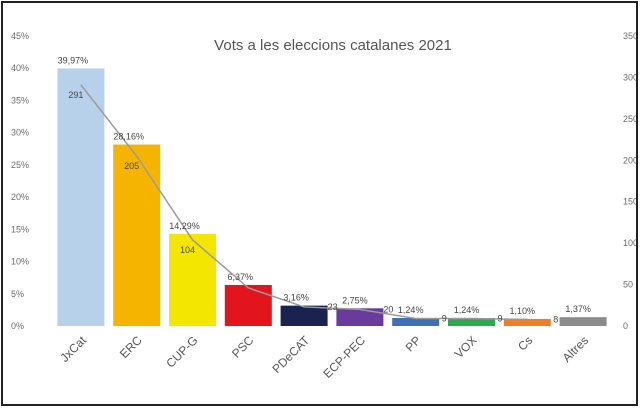 This screenshot has height=409, width=641. Describe the element at coordinates (73, 349) in the screenshot. I see `category-label: JxCat` at that location.